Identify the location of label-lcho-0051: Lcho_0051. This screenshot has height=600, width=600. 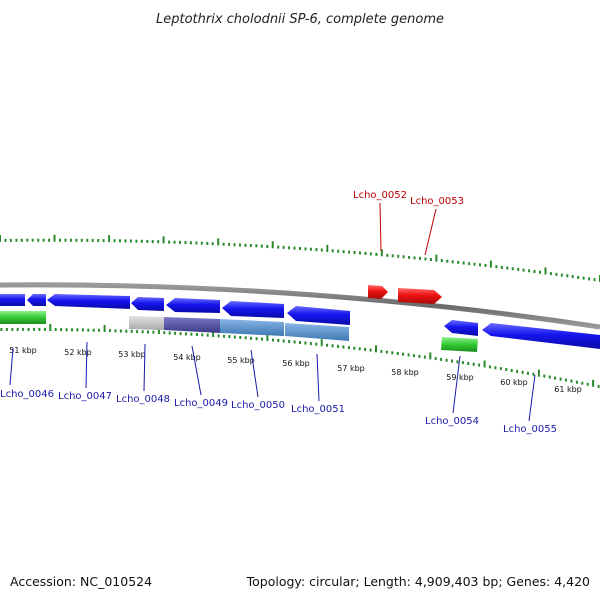
(318, 409).